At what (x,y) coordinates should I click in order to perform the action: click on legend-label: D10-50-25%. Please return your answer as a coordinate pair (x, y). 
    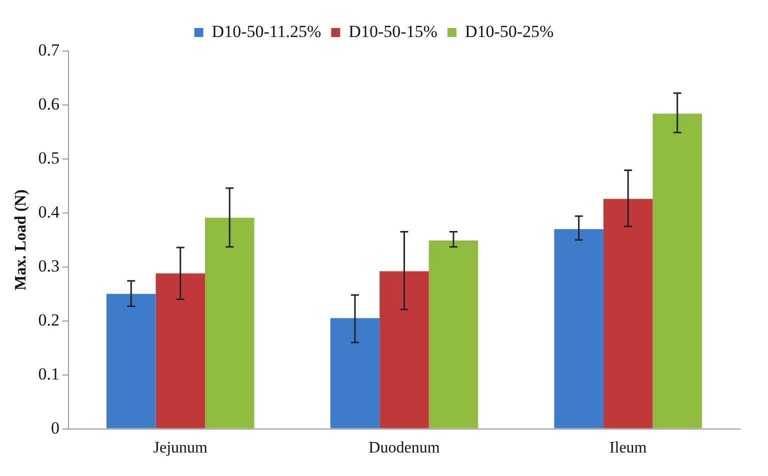
    Looking at the image, I should click on (509, 31).